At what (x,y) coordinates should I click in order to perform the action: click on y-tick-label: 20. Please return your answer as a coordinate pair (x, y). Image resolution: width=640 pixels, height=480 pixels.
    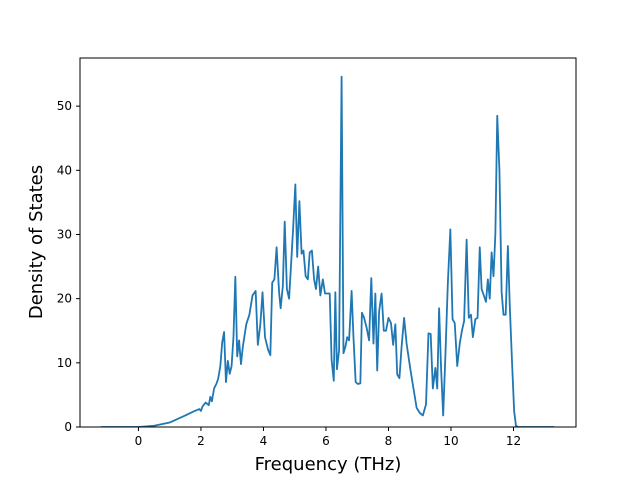
    Looking at the image, I should click on (64, 299).